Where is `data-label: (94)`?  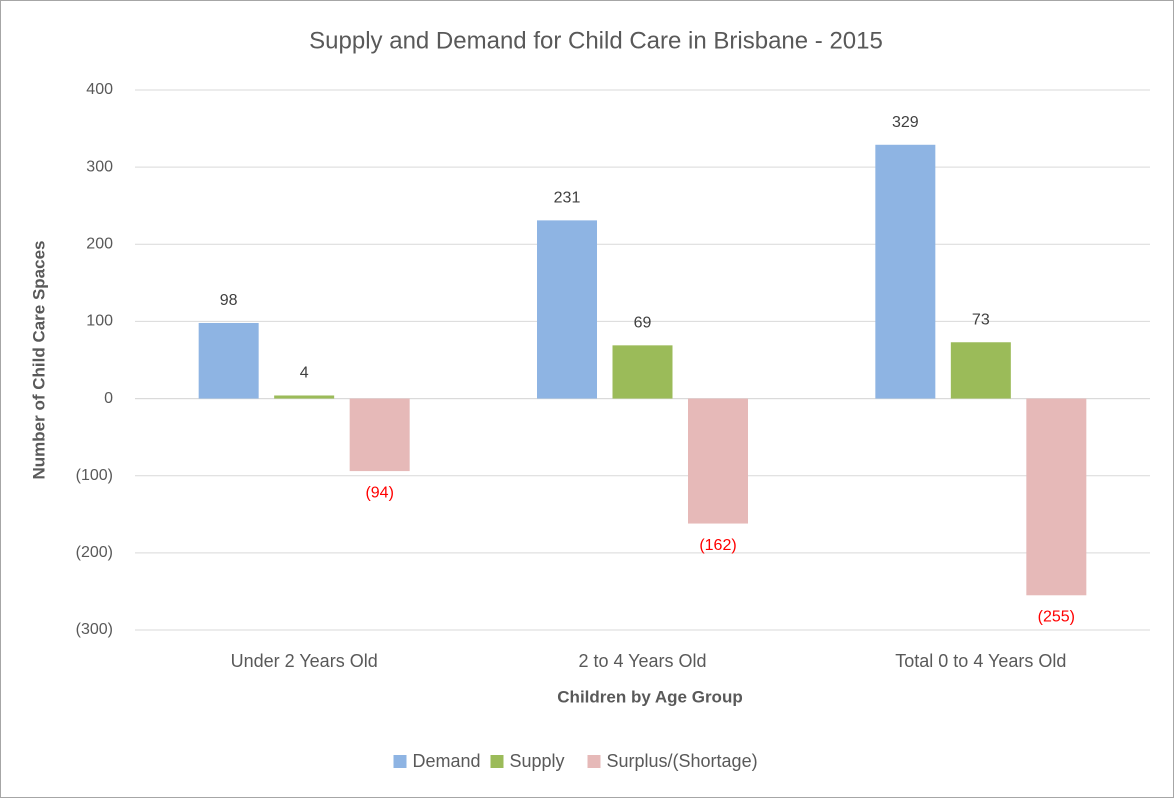 data-label: (94) is located at coordinates (379, 492).